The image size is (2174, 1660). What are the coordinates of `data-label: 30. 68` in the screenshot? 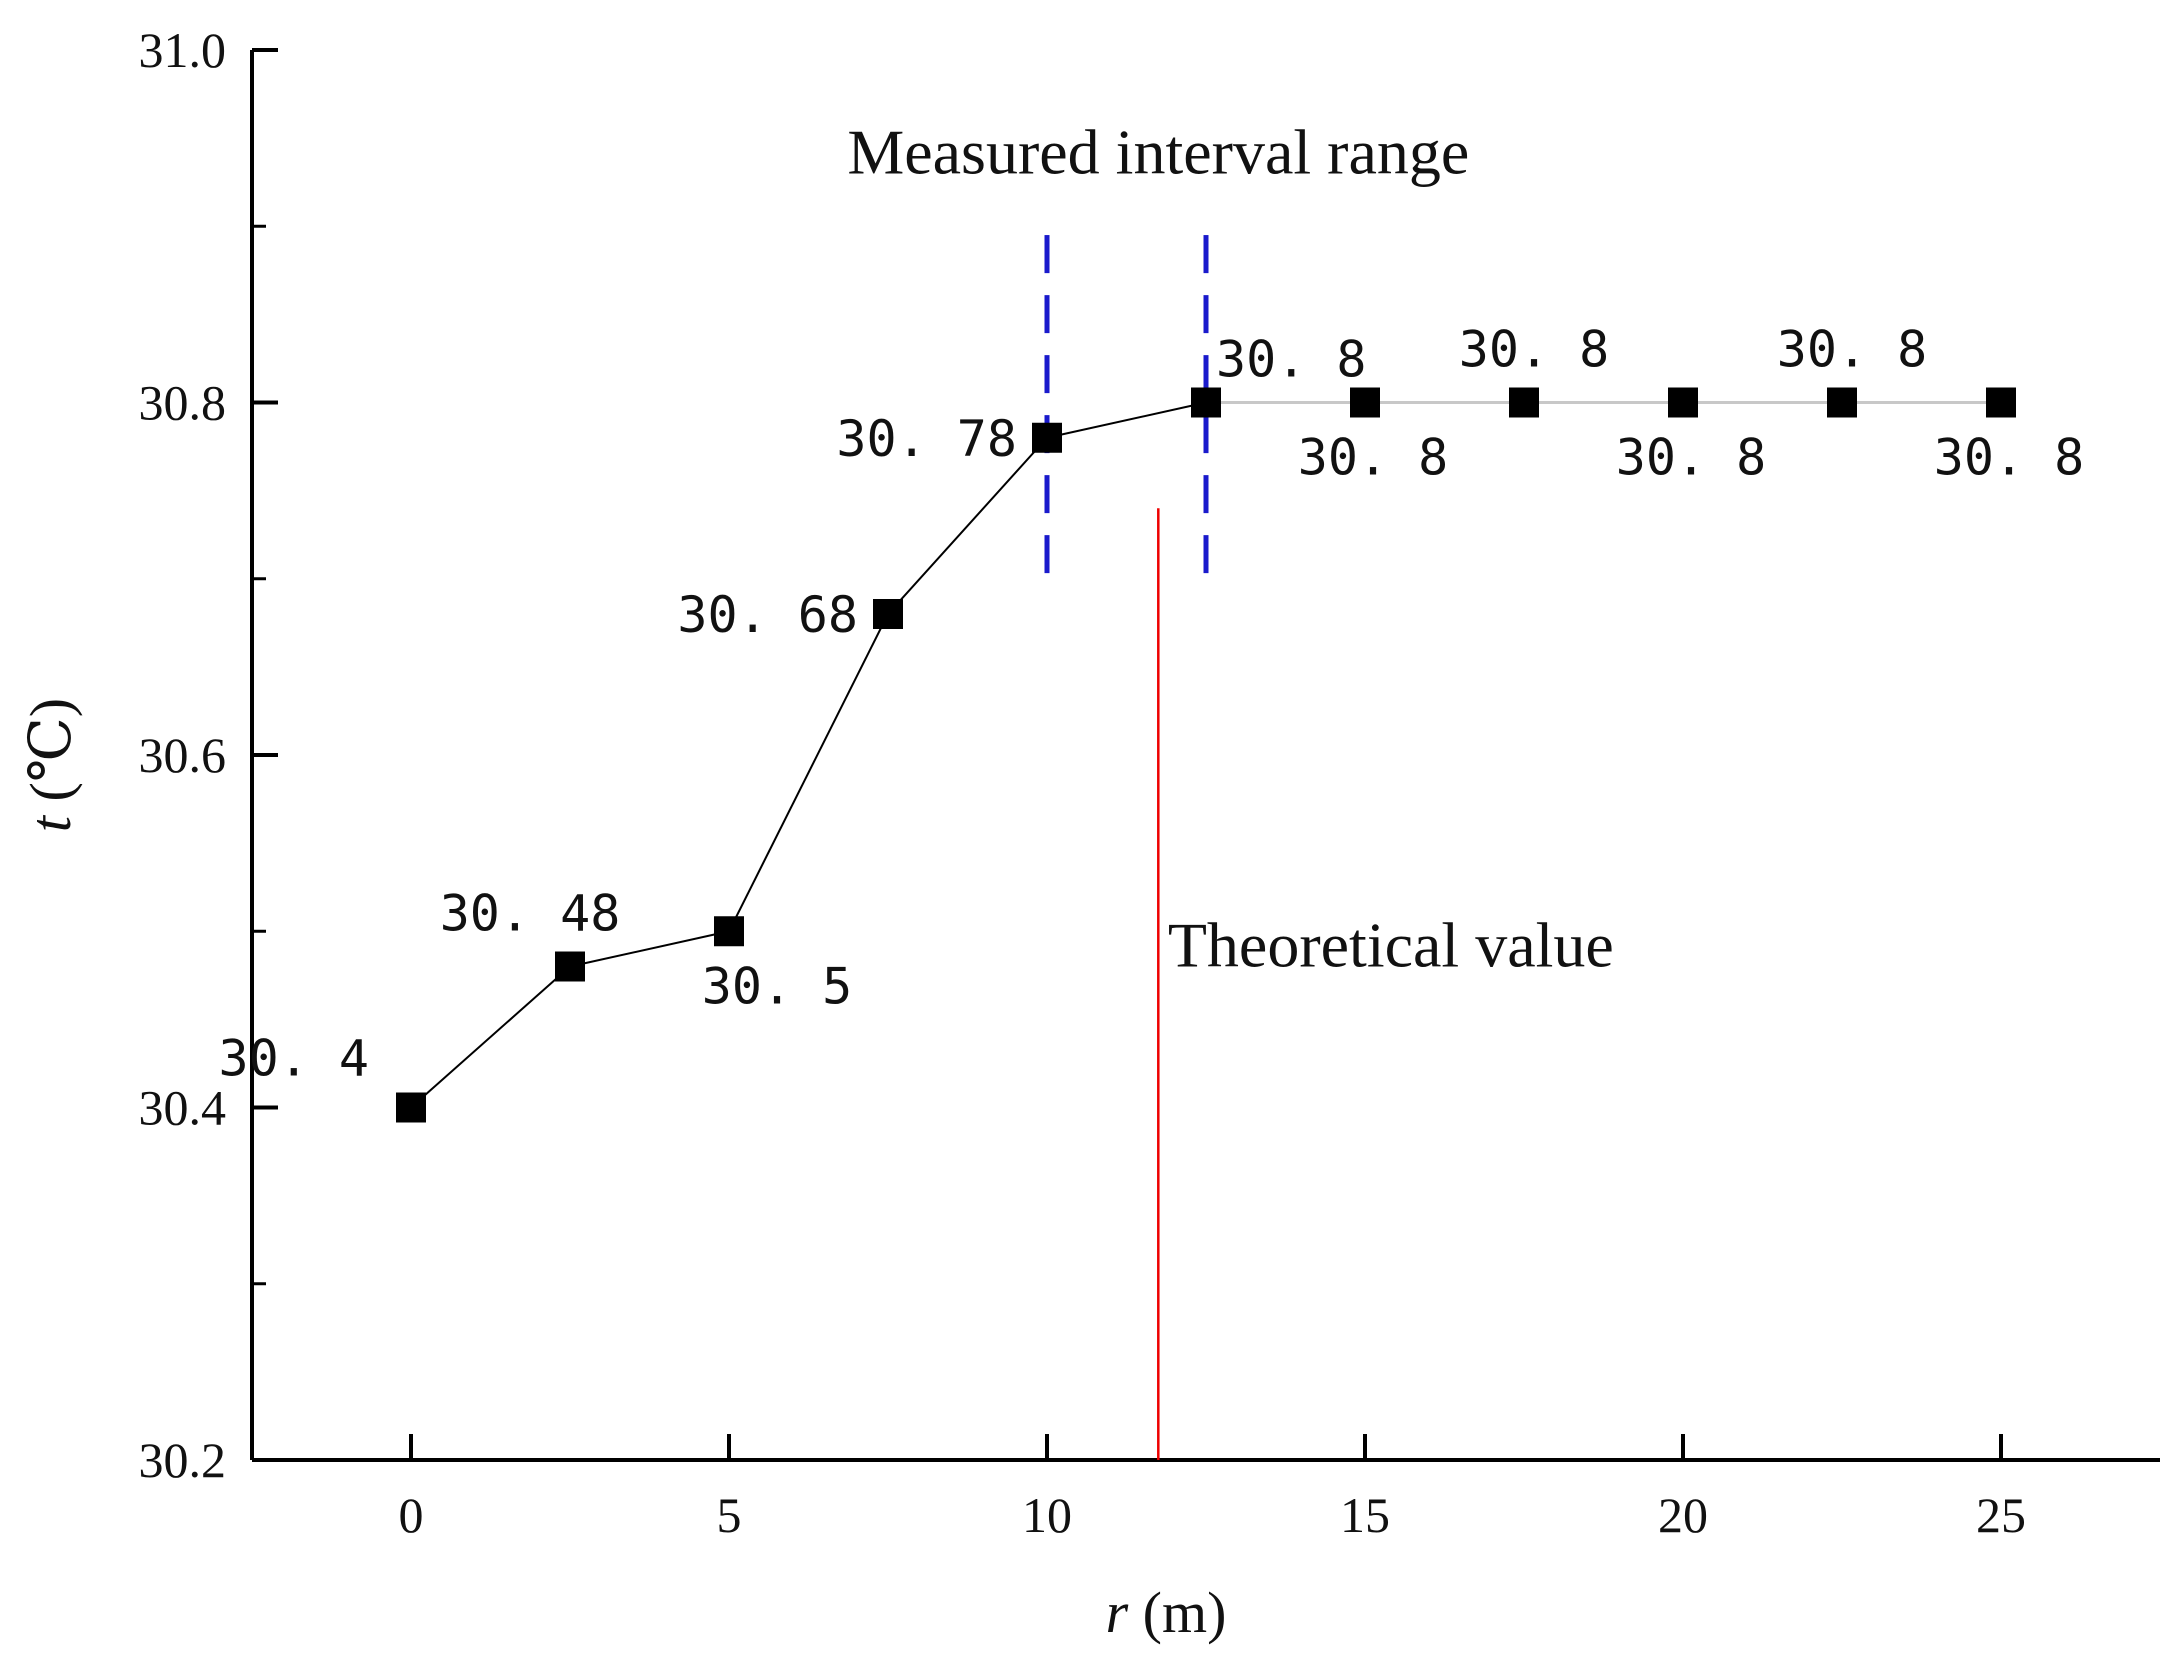 It's located at (767, 615).